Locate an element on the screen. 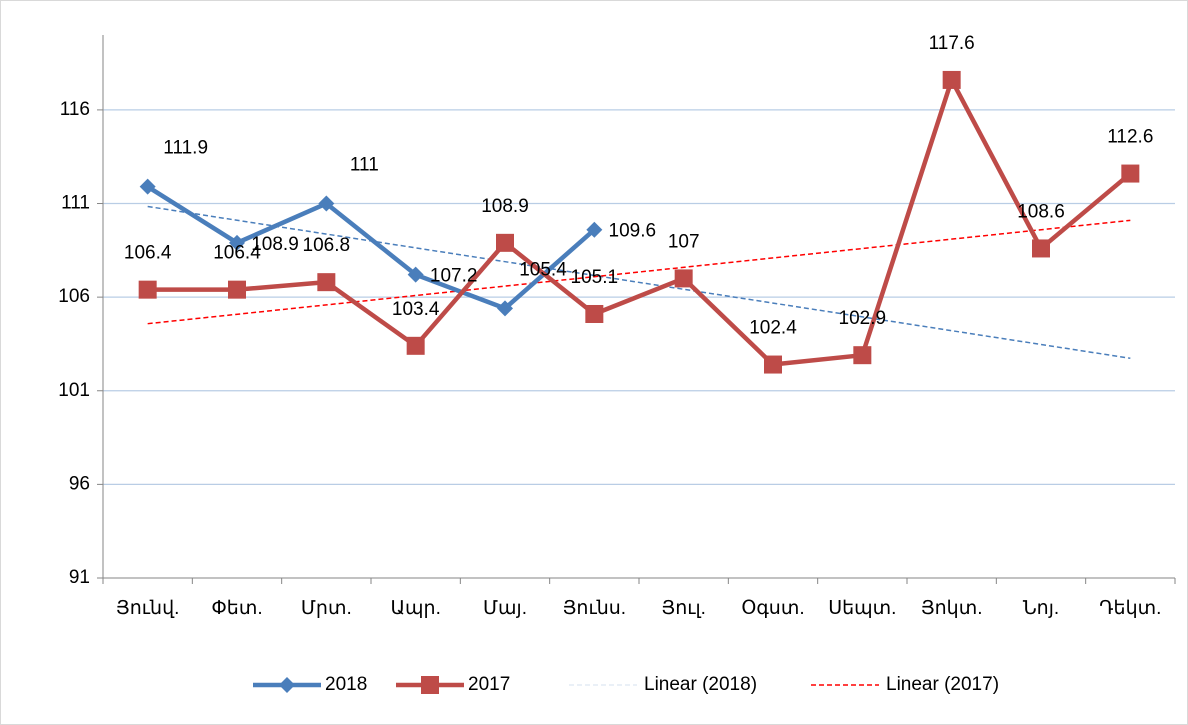 Image resolution: width=1188 pixels, height=725 pixels. data-label: 109.6 is located at coordinates (633, 231).